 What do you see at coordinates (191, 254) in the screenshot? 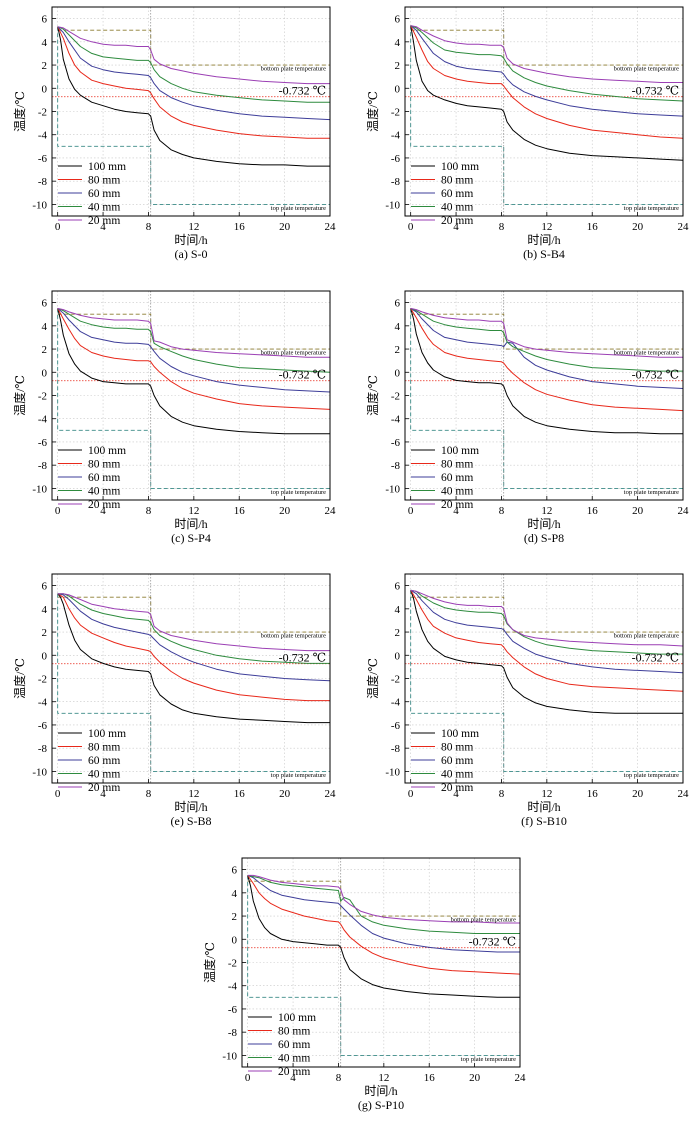
I see `panel-caption: (a) S-0` at bounding box center [191, 254].